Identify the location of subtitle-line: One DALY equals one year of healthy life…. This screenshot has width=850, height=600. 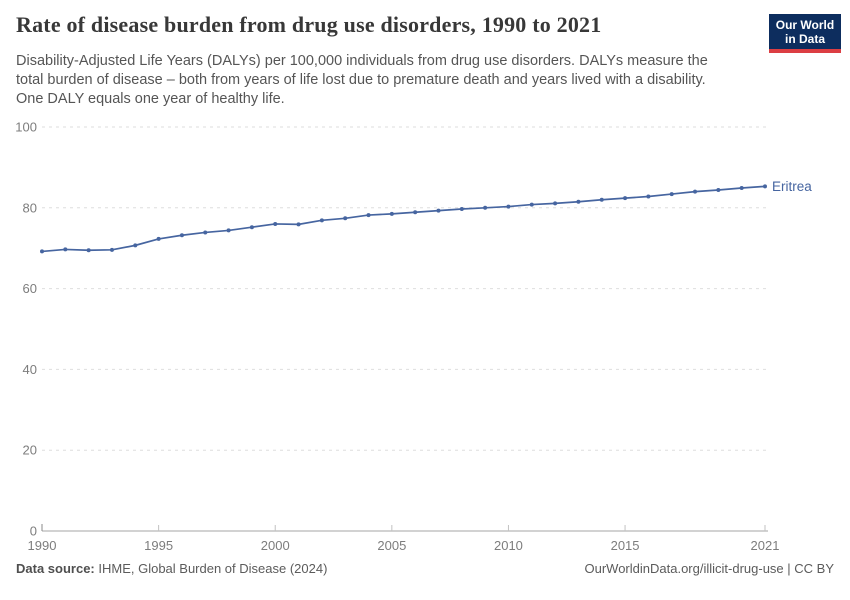
(150, 99).